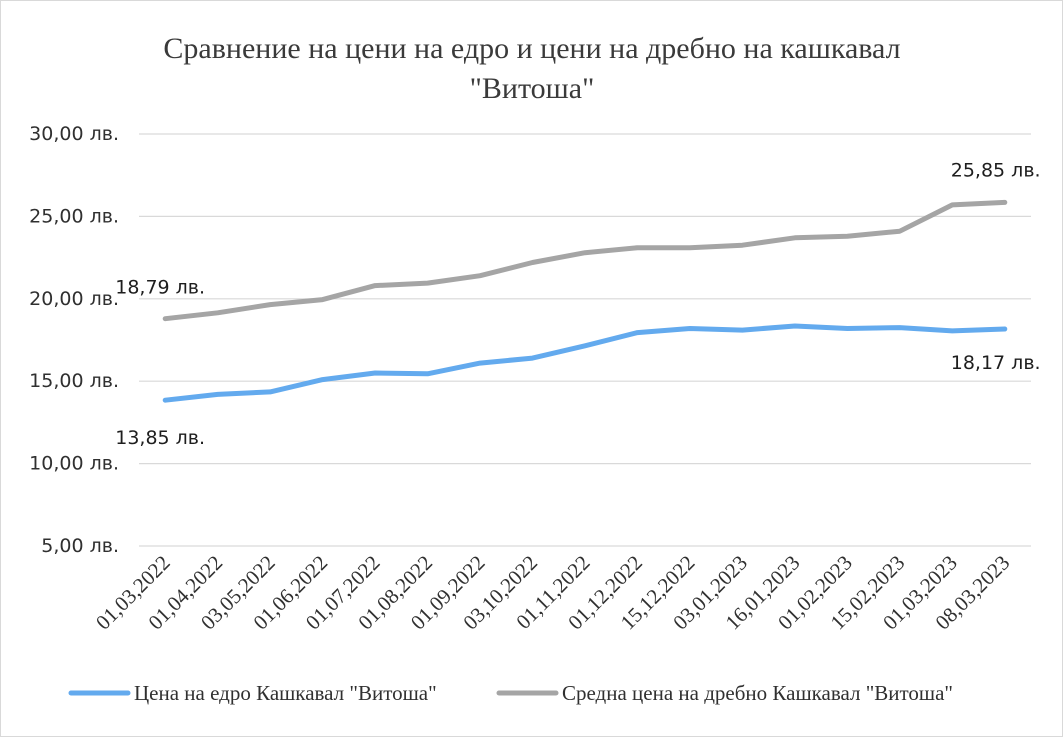 This screenshot has height=737, width=1063. What do you see at coordinates (80, 546) in the screenshot?
I see `y-tick-label: 5,00 лв.` at bounding box center [80, 546].